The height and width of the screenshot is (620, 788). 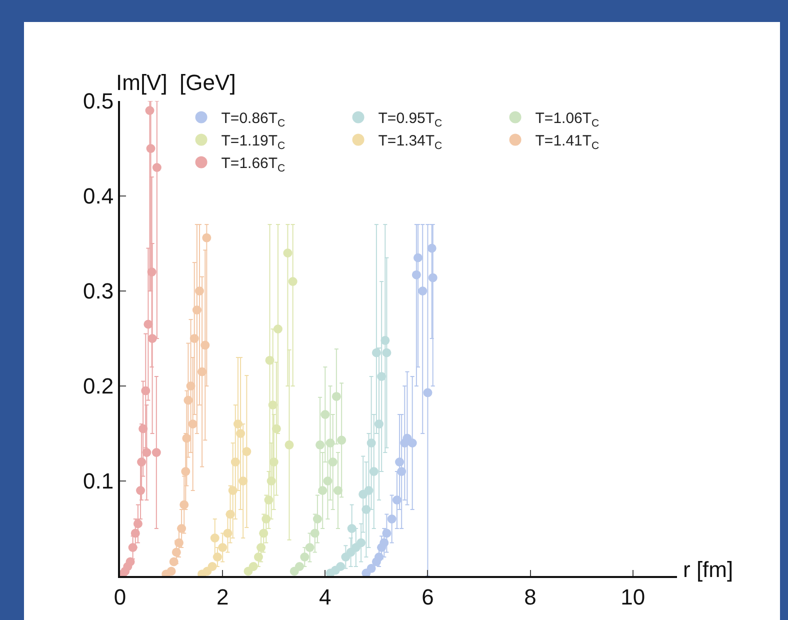 I want to click on legend-label: T=1.06T$_{C}$, so click(x=567, y=120).